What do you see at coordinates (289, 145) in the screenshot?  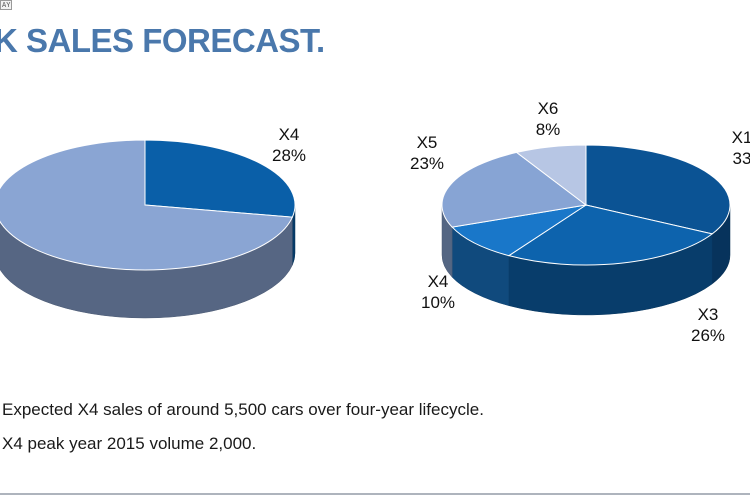 I see `left-pie-label-x4: X4 28%` at bounding box center [289, 145].